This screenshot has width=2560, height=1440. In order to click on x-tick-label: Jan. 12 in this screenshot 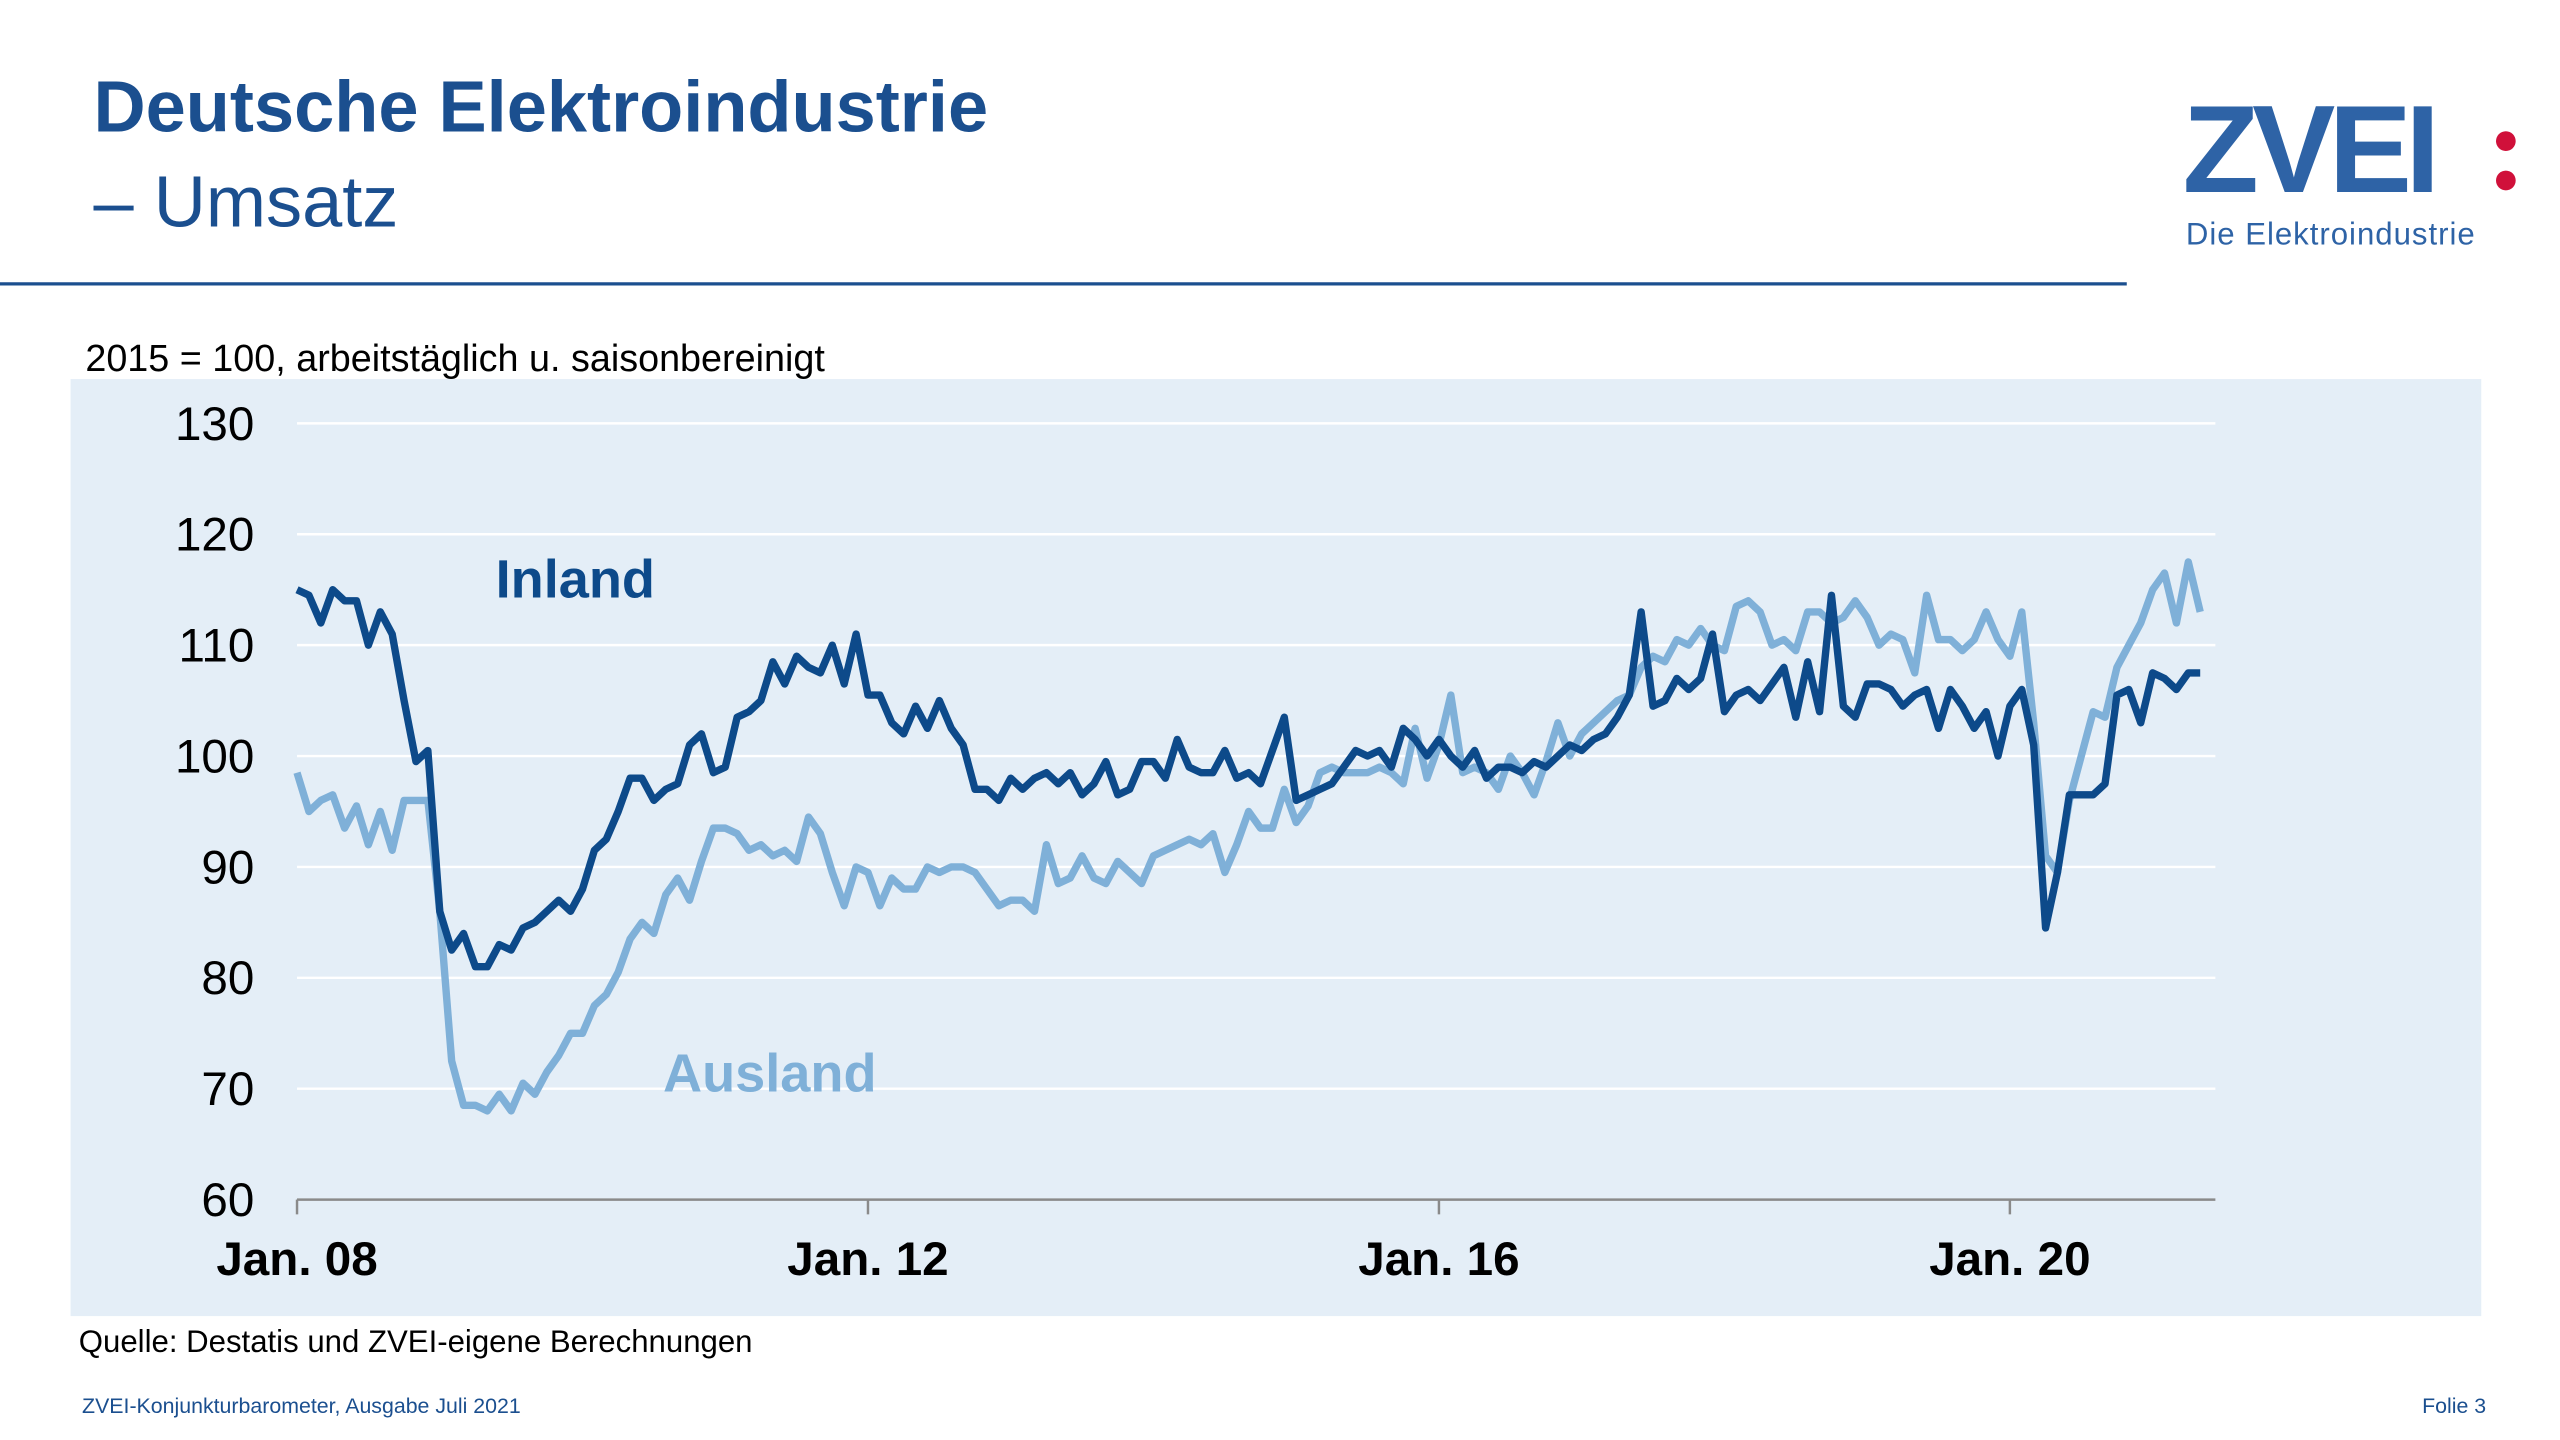, I will do `click(867, 1259)`.